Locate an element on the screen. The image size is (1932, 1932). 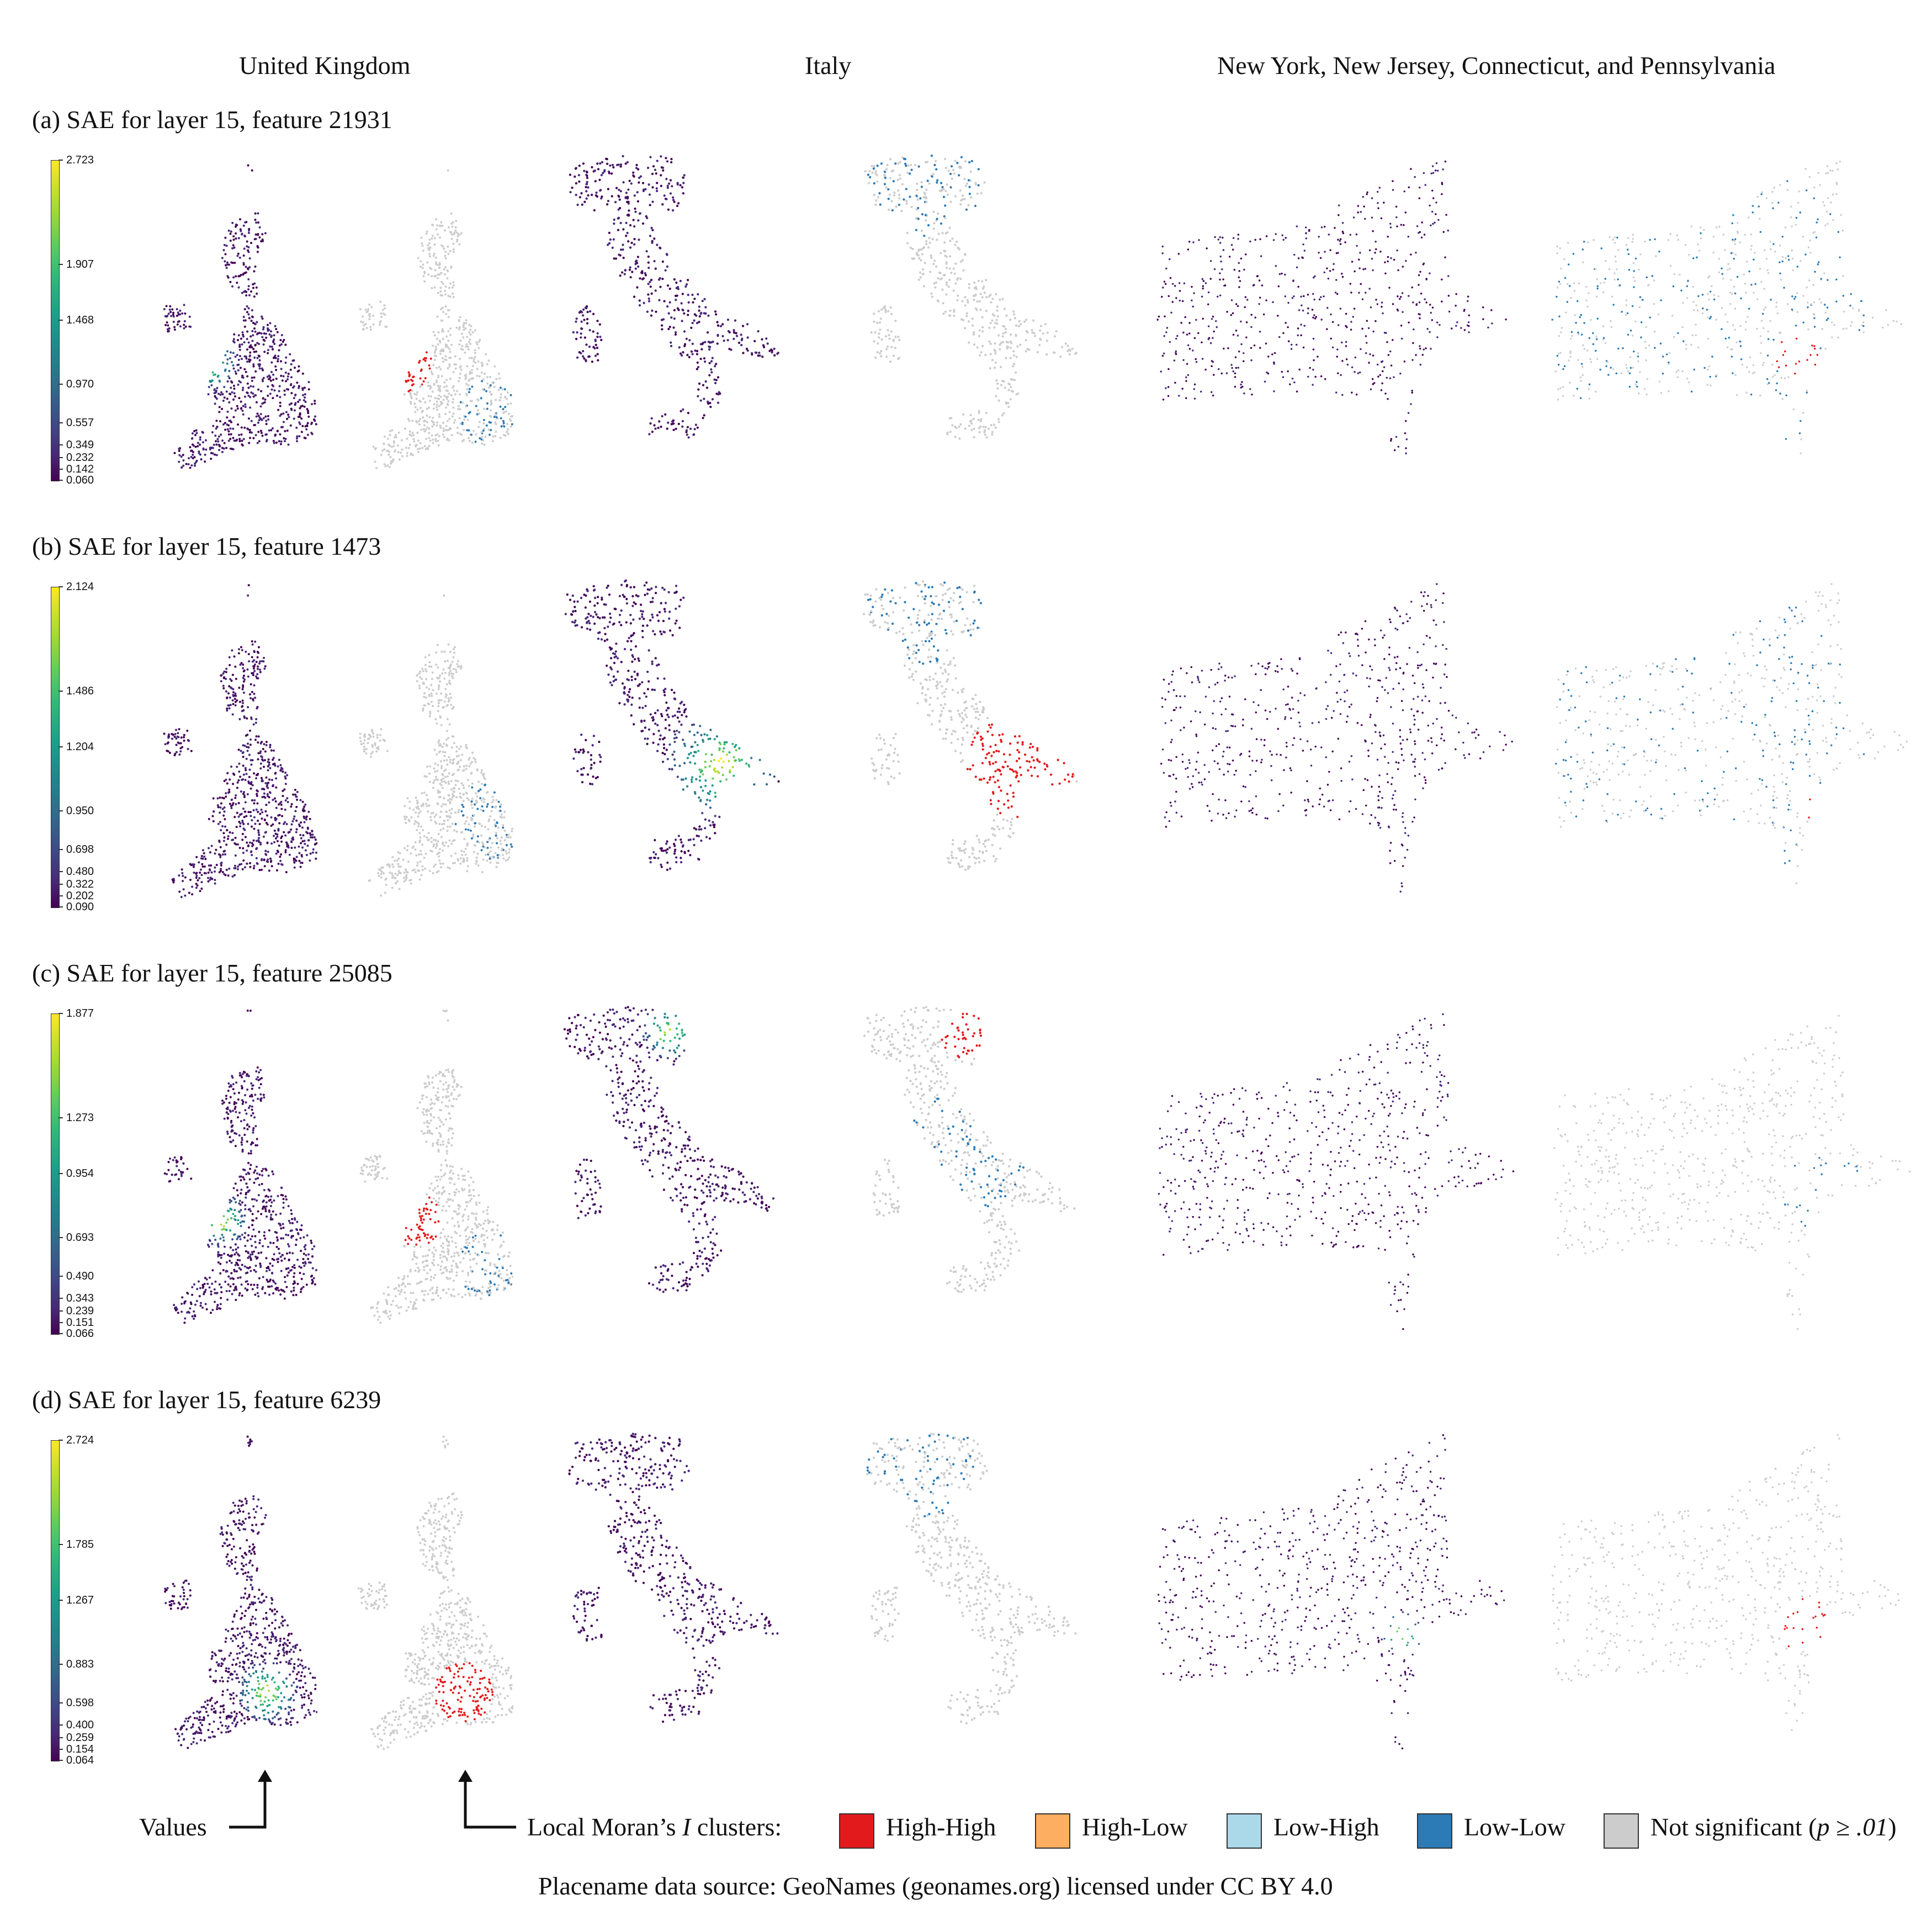
colorbar-tick-label: 0.698 is located at coordinates (80, 850).